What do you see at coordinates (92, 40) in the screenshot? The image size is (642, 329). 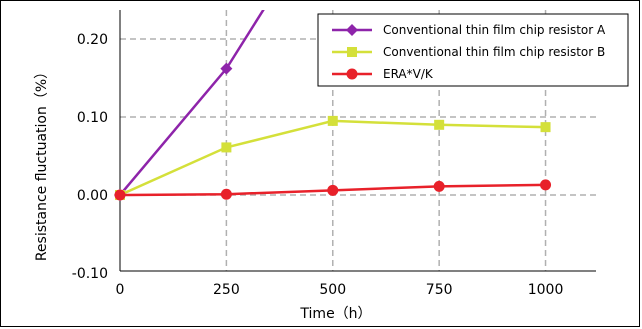 I see `y-tick-label: 0.20` at bounding box center [92, 40].